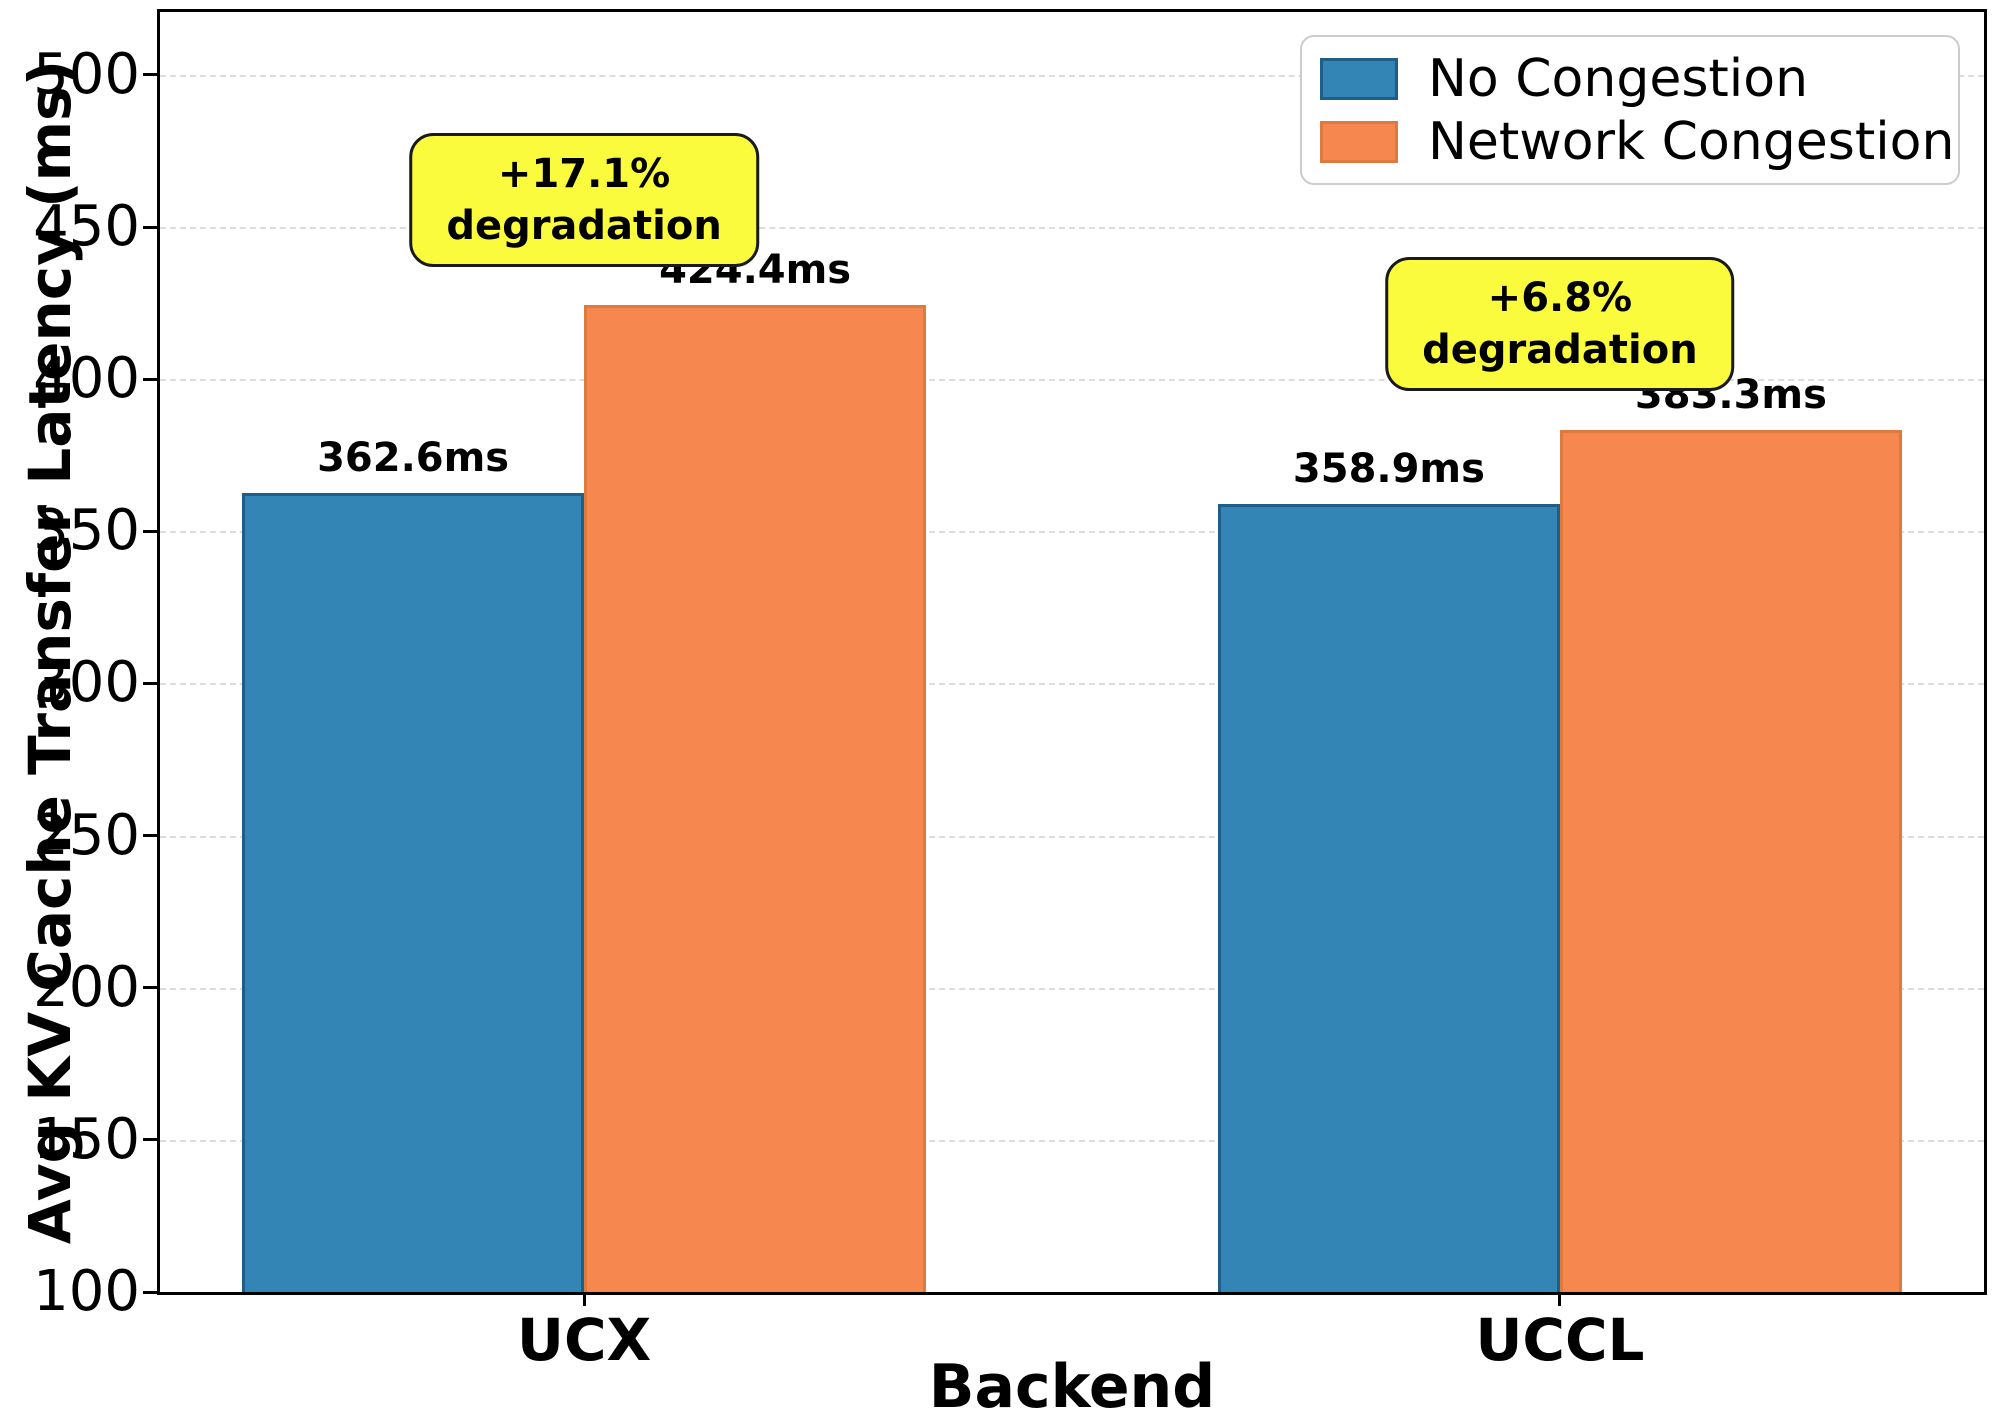 The width and height of the screenshot is (1999, 1423). Describe the element at coordinates (86, 683) in the screenshot. I see `y-tick-label-300: 300` at that location.